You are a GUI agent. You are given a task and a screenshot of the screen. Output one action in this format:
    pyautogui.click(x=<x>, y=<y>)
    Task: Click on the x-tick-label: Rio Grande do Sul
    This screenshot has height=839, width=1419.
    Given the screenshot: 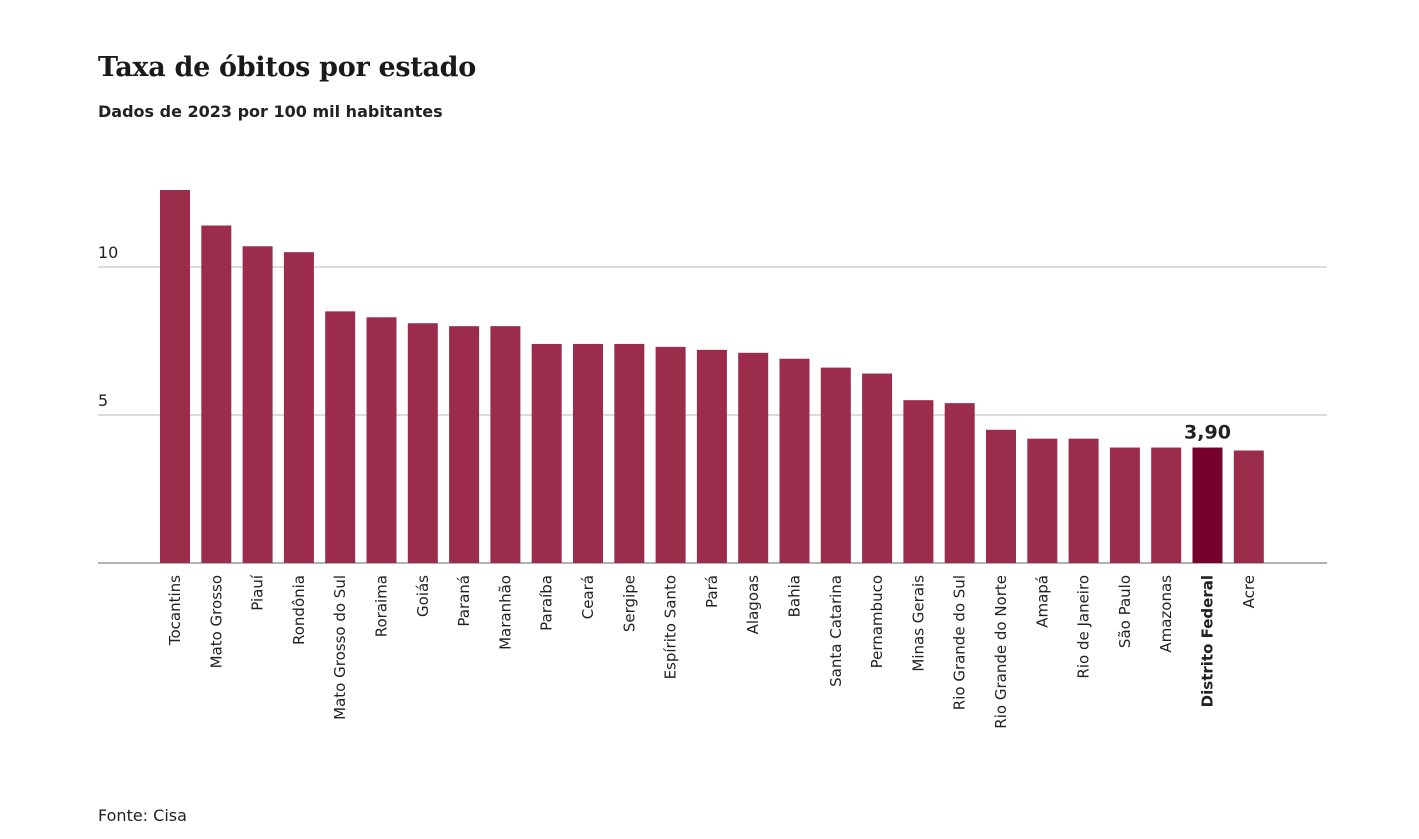 What is the action you would take?
    pyautogui.click(x=960, y=642)
    